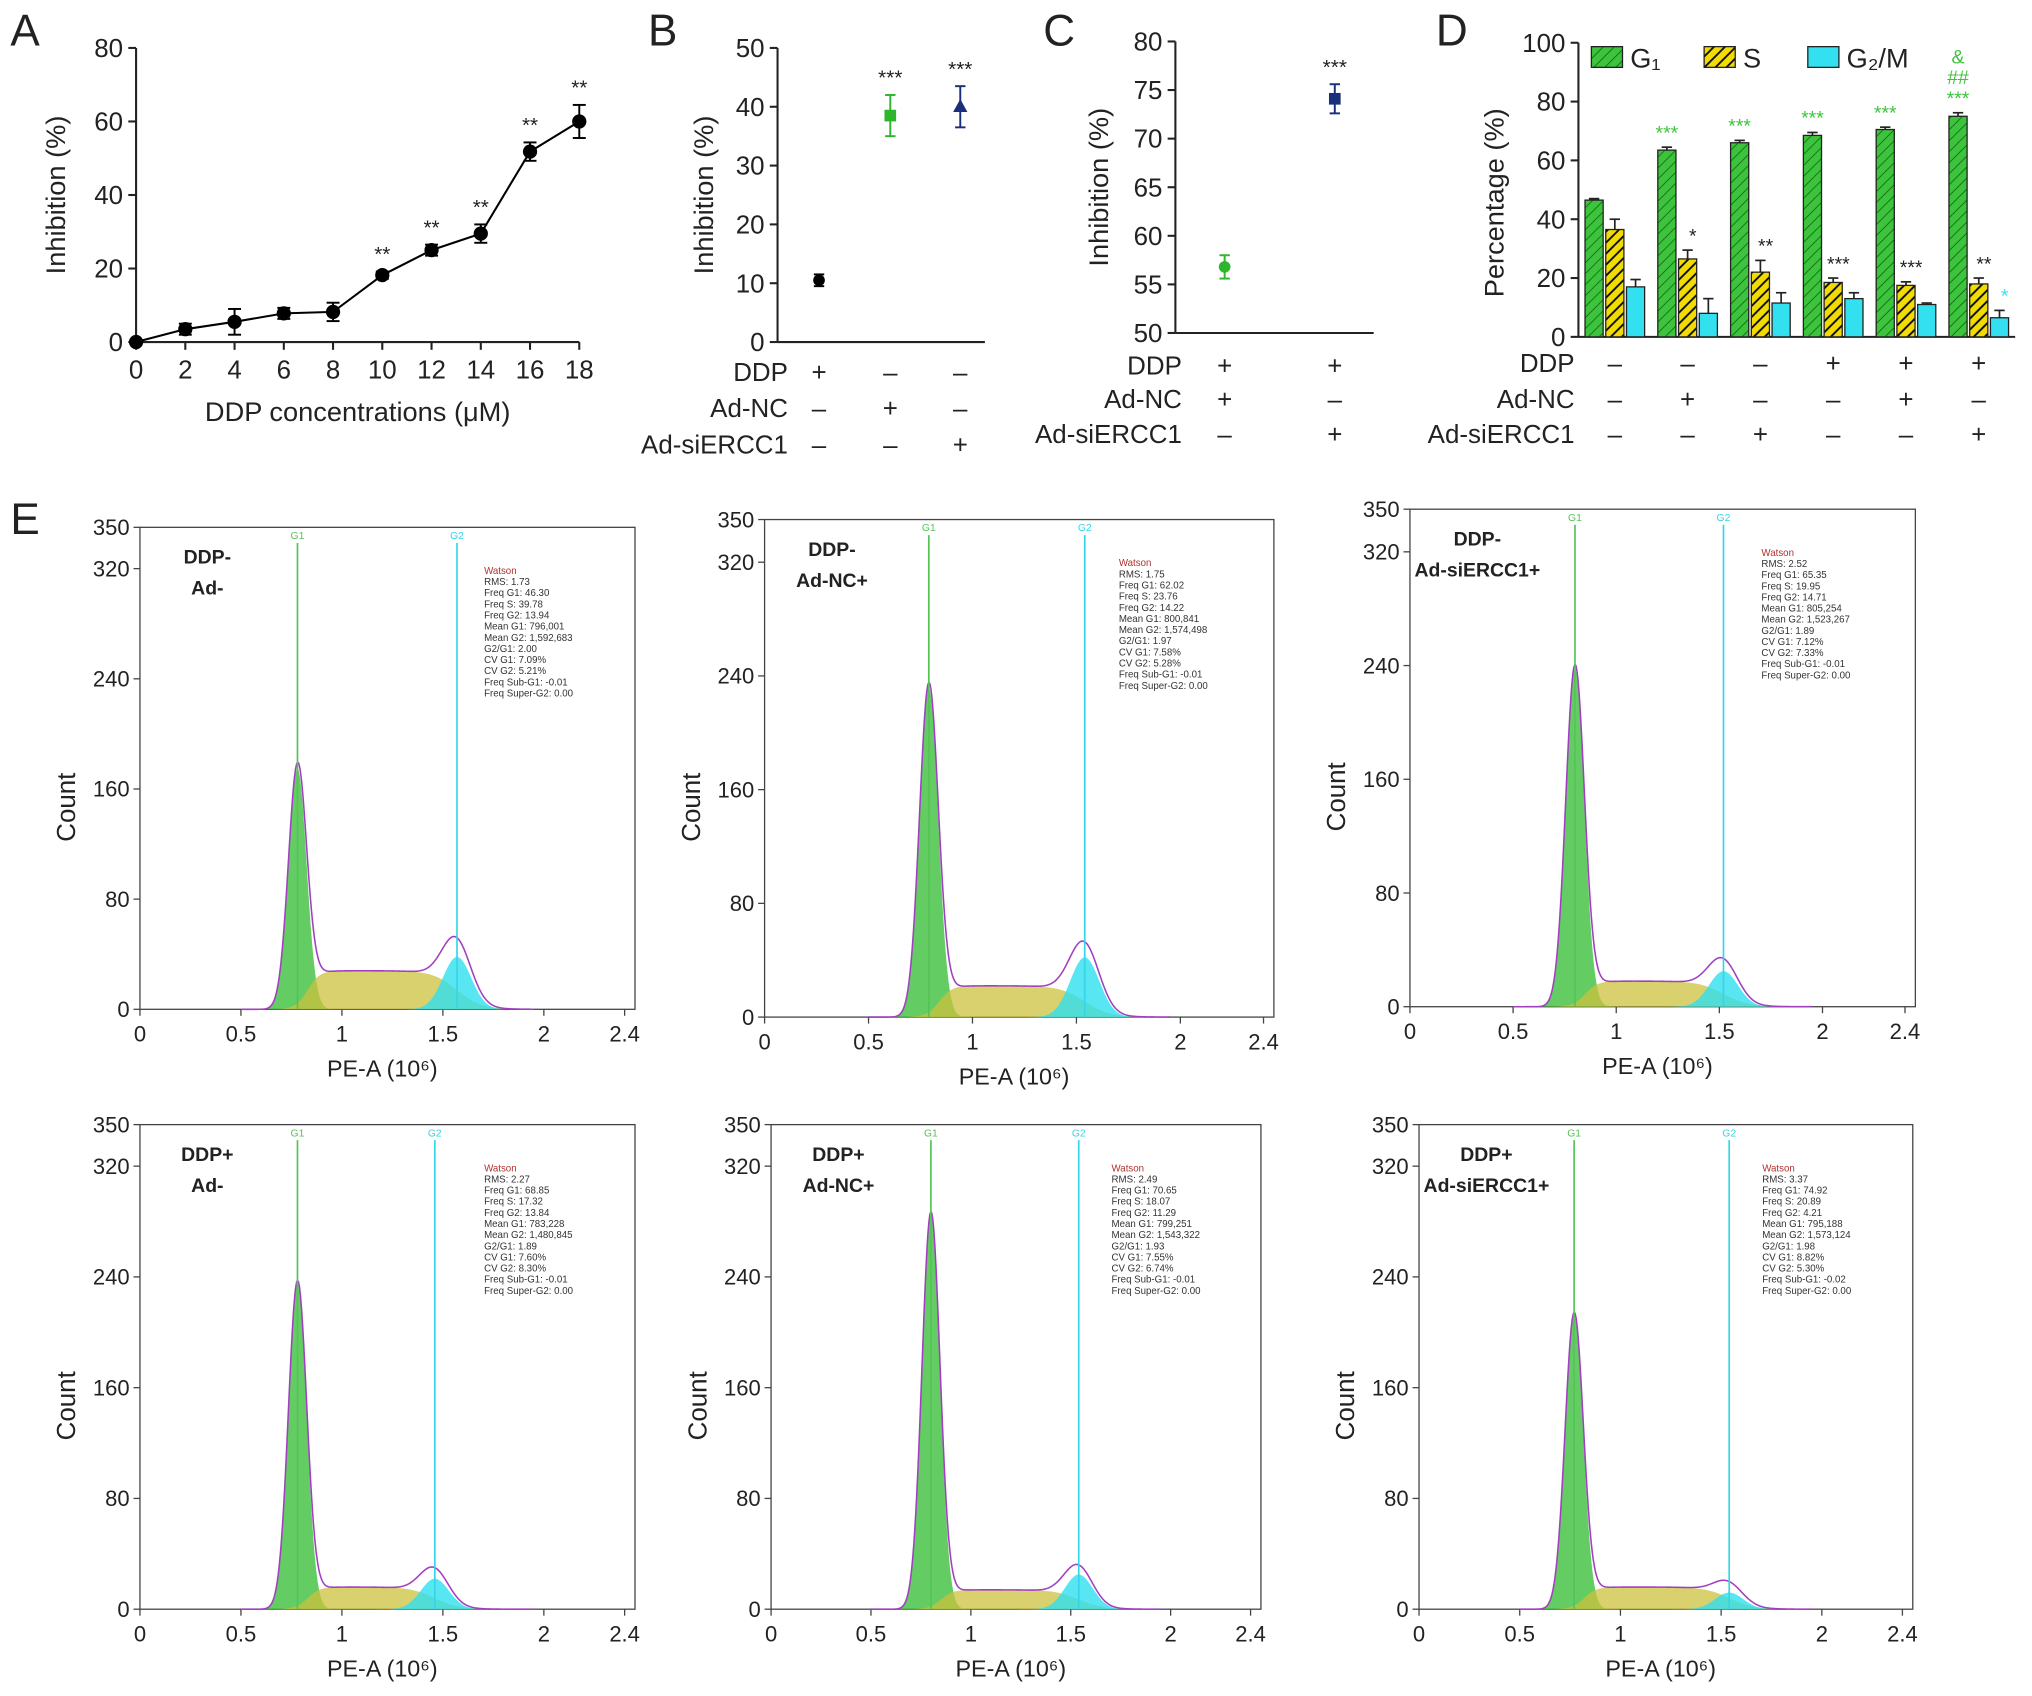 This screenshot has height=1696, width=2032. I want to click on x-tick-label: 14, so click(480, 370).